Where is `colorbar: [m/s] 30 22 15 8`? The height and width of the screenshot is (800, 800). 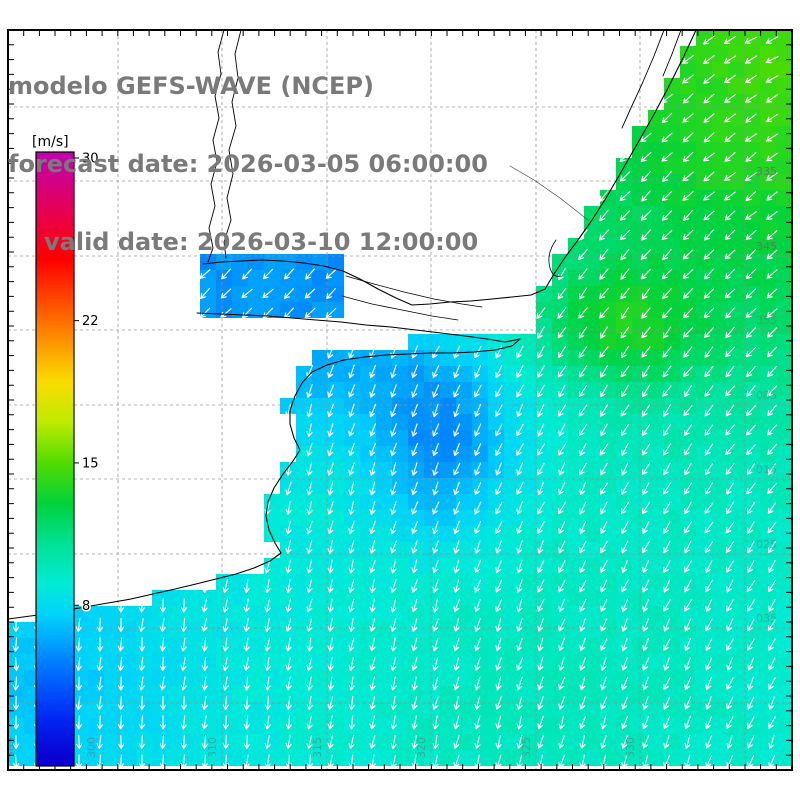
colorbar: [m/s] 30 22 15 8 is located at coordinates (65, 450).